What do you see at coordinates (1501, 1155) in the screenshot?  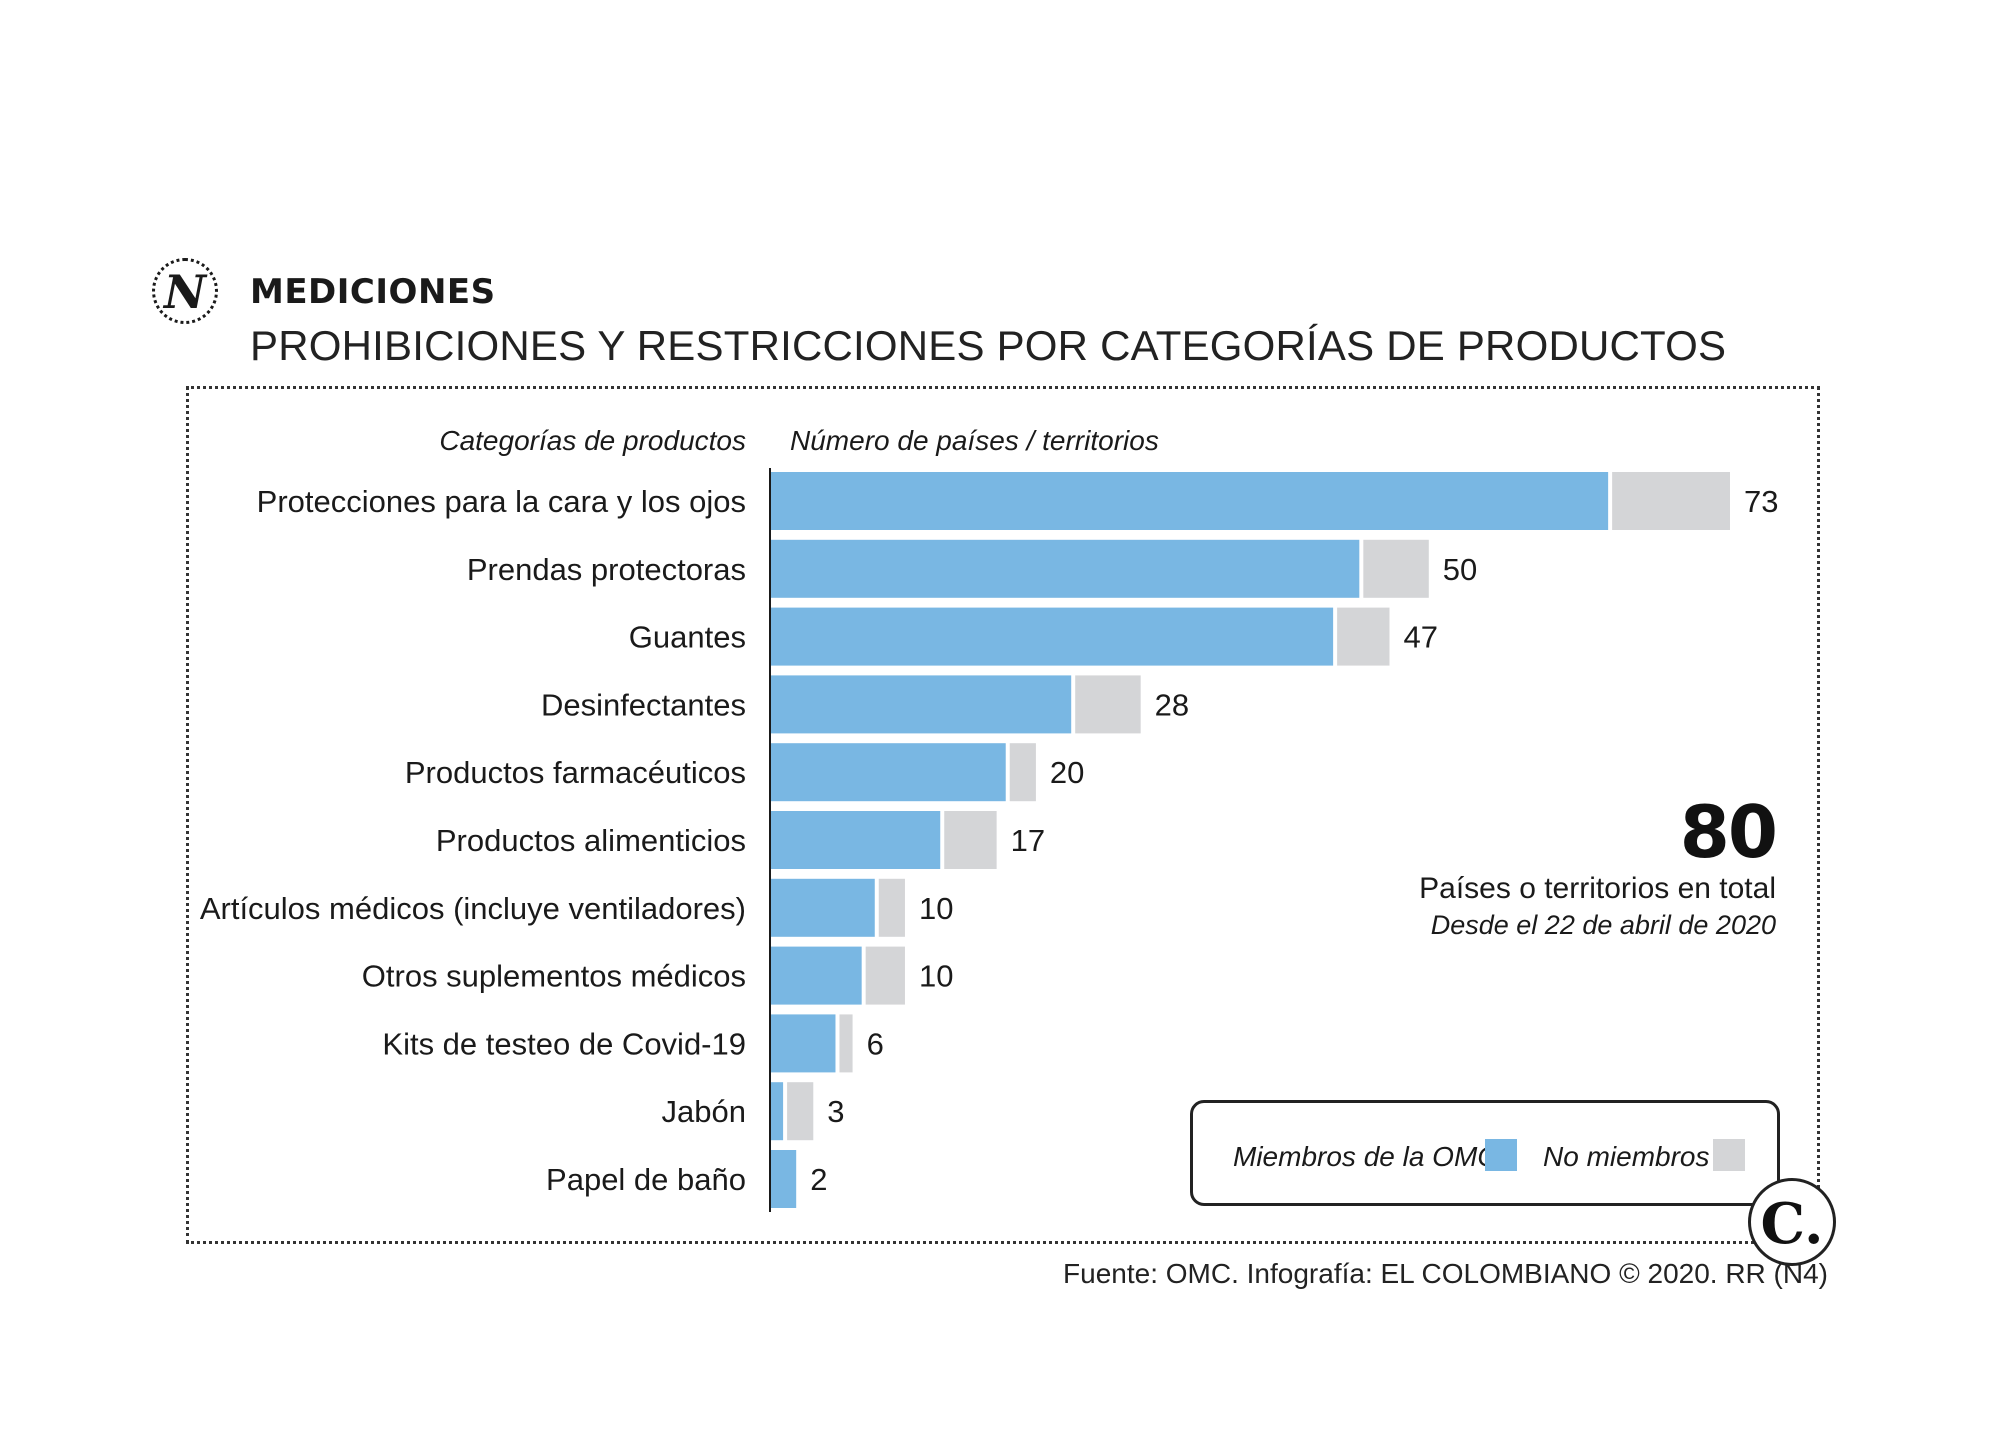 I see `legend-swatch-members` at bounding box center [1501, 1155].